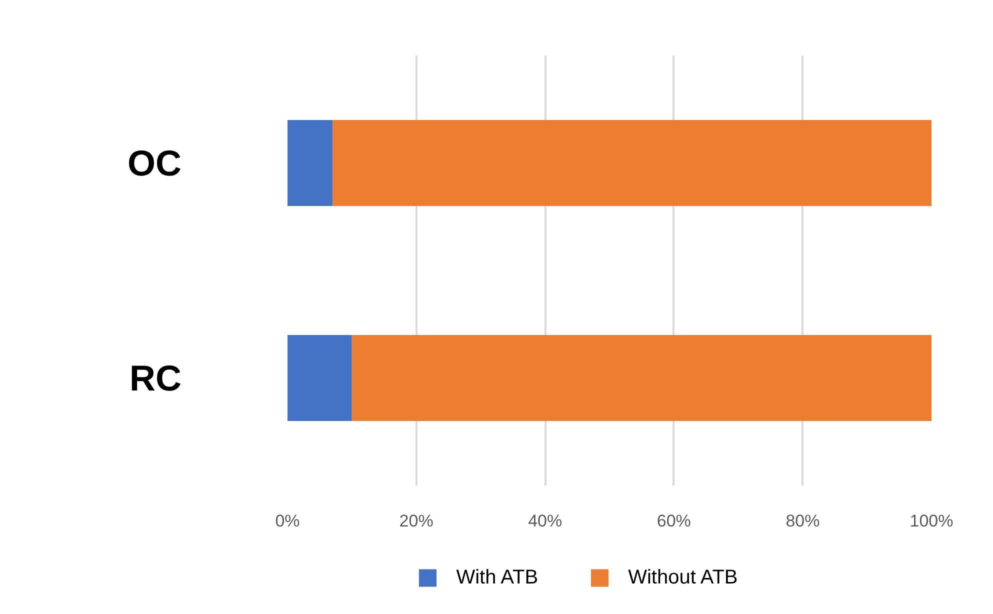 The height and width of the screenshot is (614, 993). Describe the element at coordinates (545, 521) in the screenshot. I see `x-tick-label: 40%` at that location.